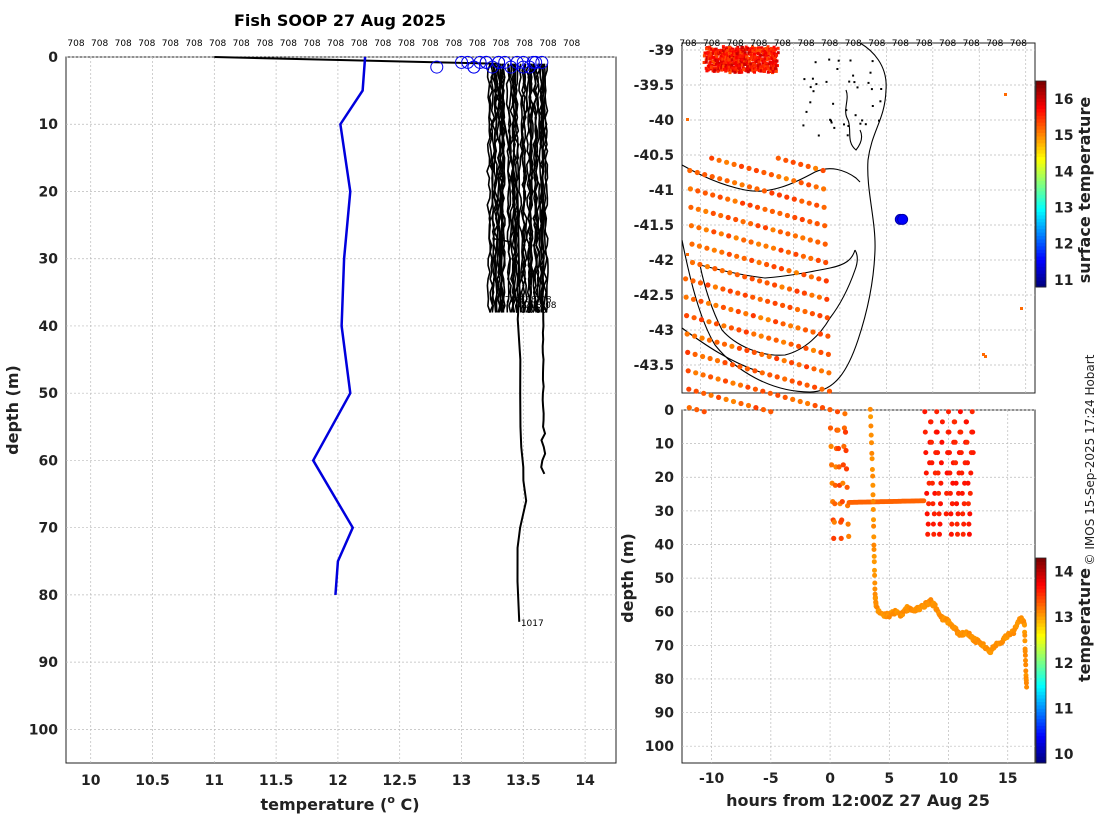  I want to click on section-axes-frame, so click(858, 586).